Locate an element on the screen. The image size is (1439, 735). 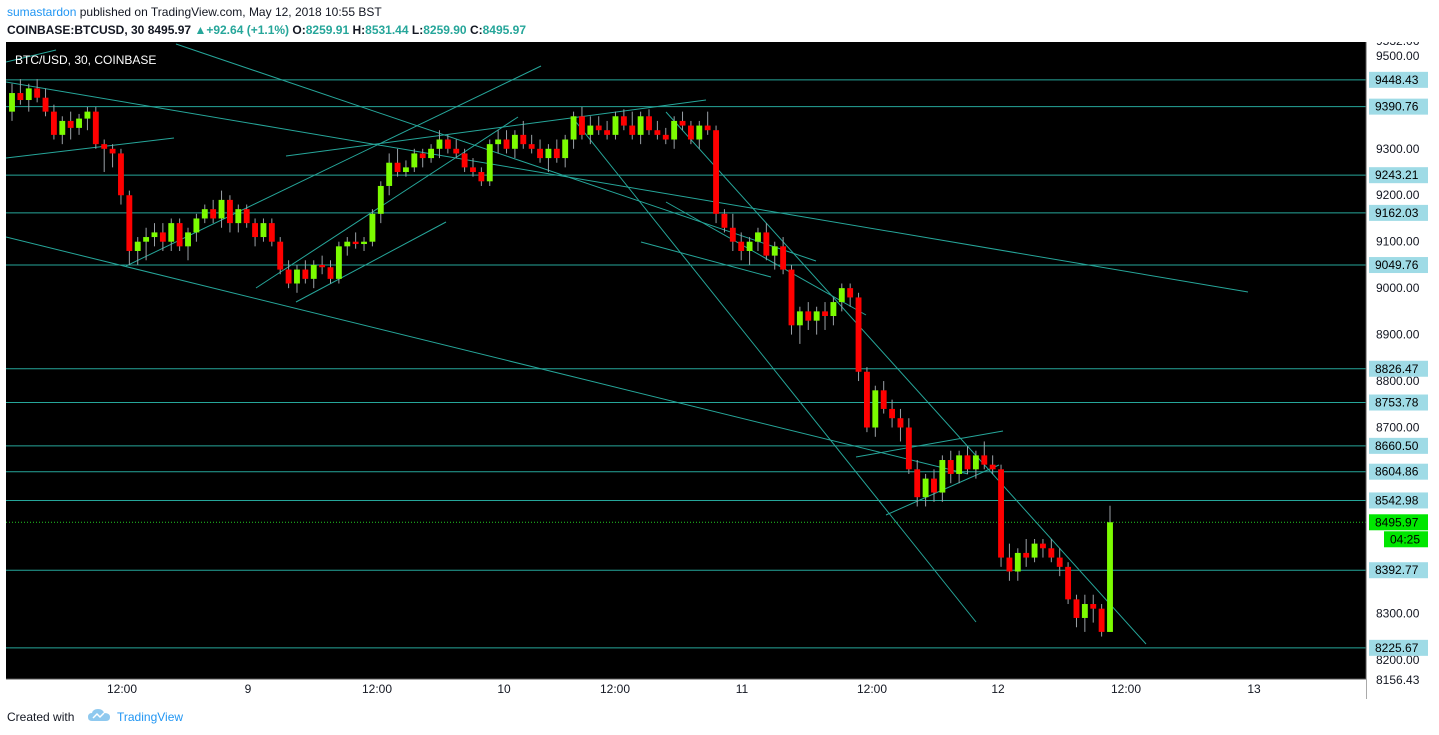
author-link: sumastardon is located at coordinates (42, 12).